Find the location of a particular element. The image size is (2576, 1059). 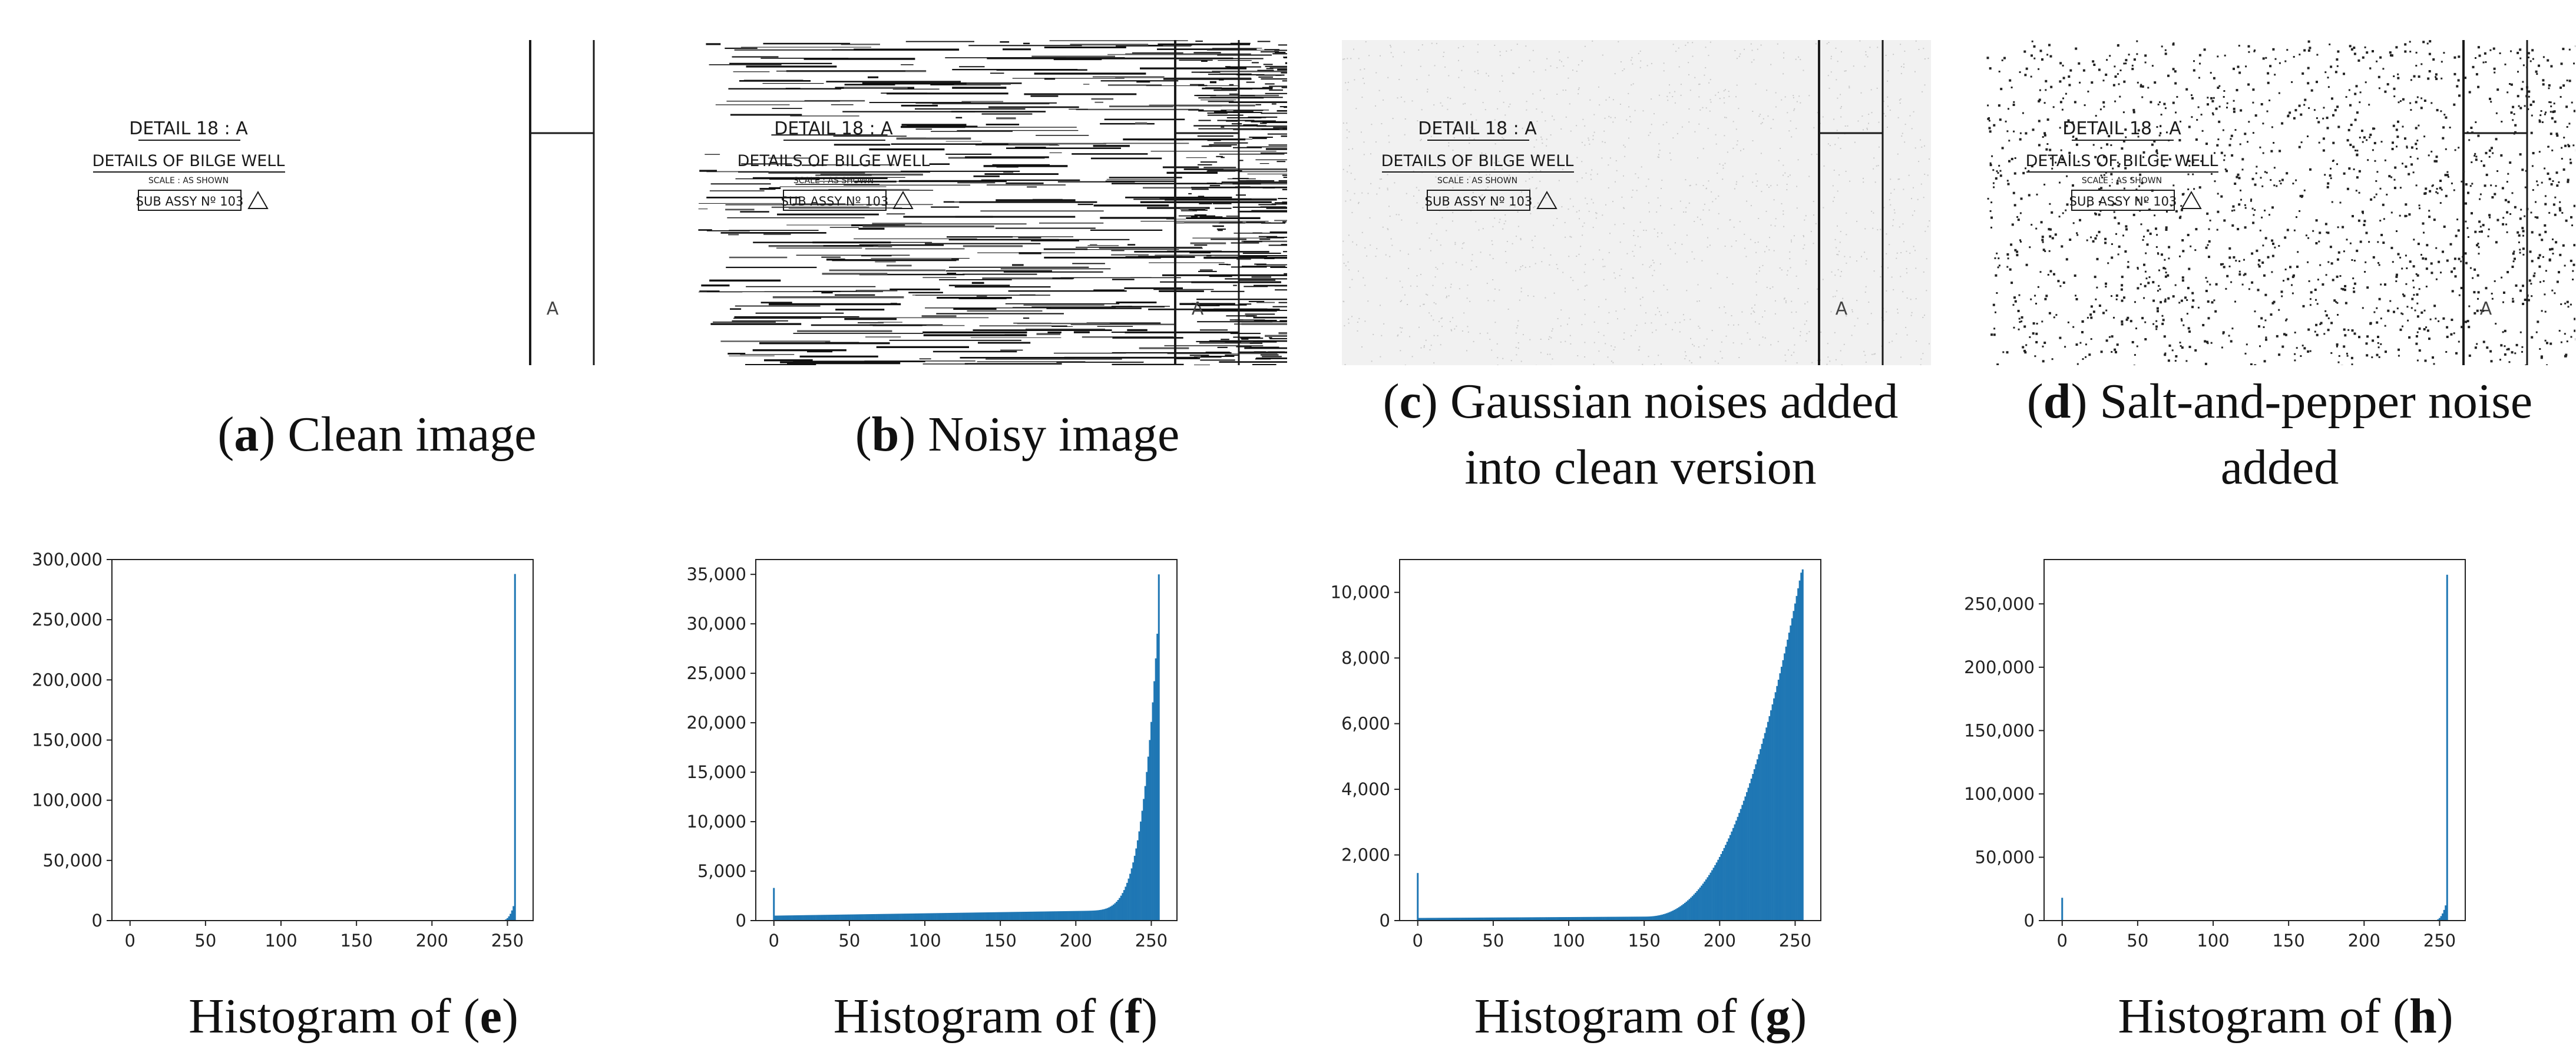

x-tick-label: 150 is located at coordinates (356, 941).